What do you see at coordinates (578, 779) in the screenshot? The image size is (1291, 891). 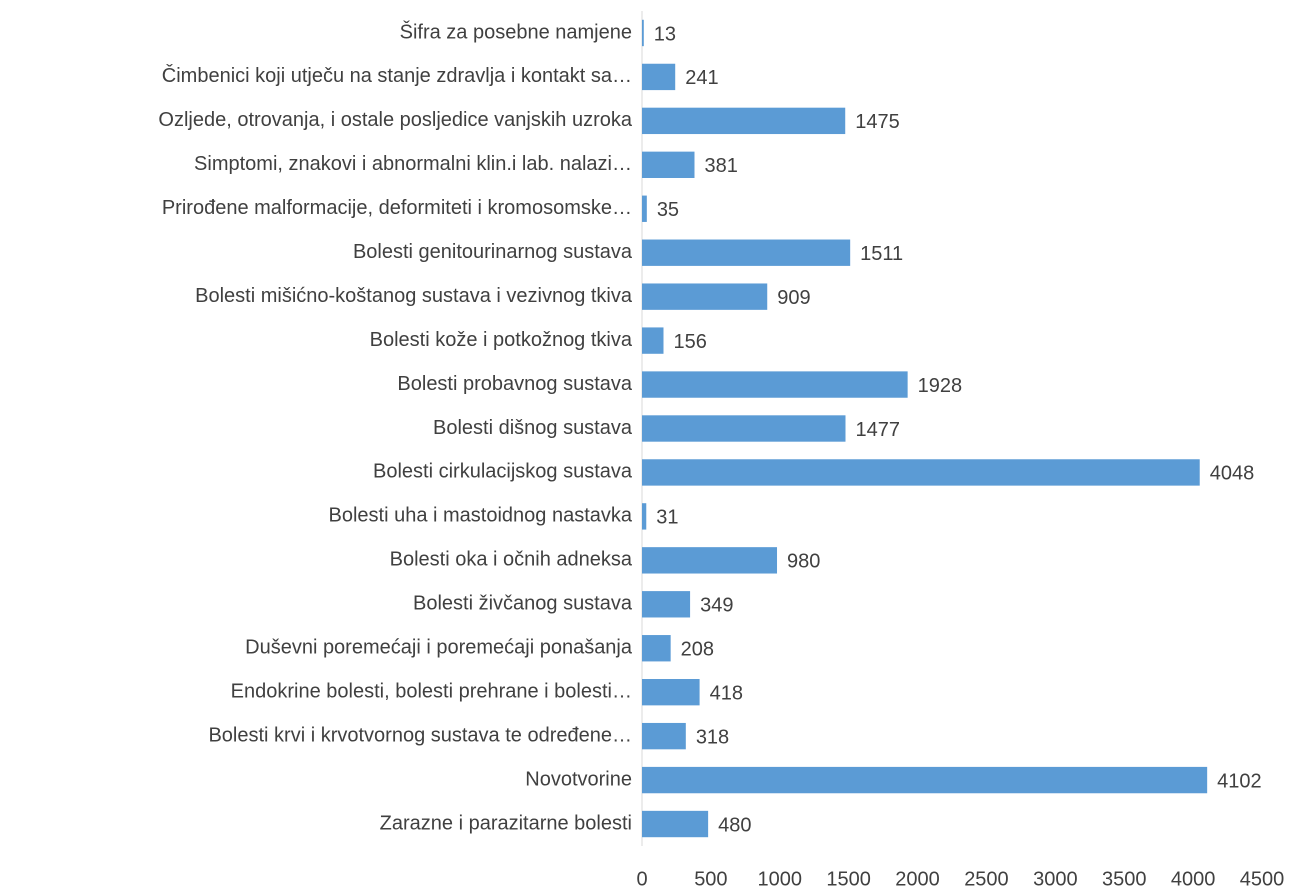 I see `y-tick-label: Novotvorine` at bounding box center [578, 779].